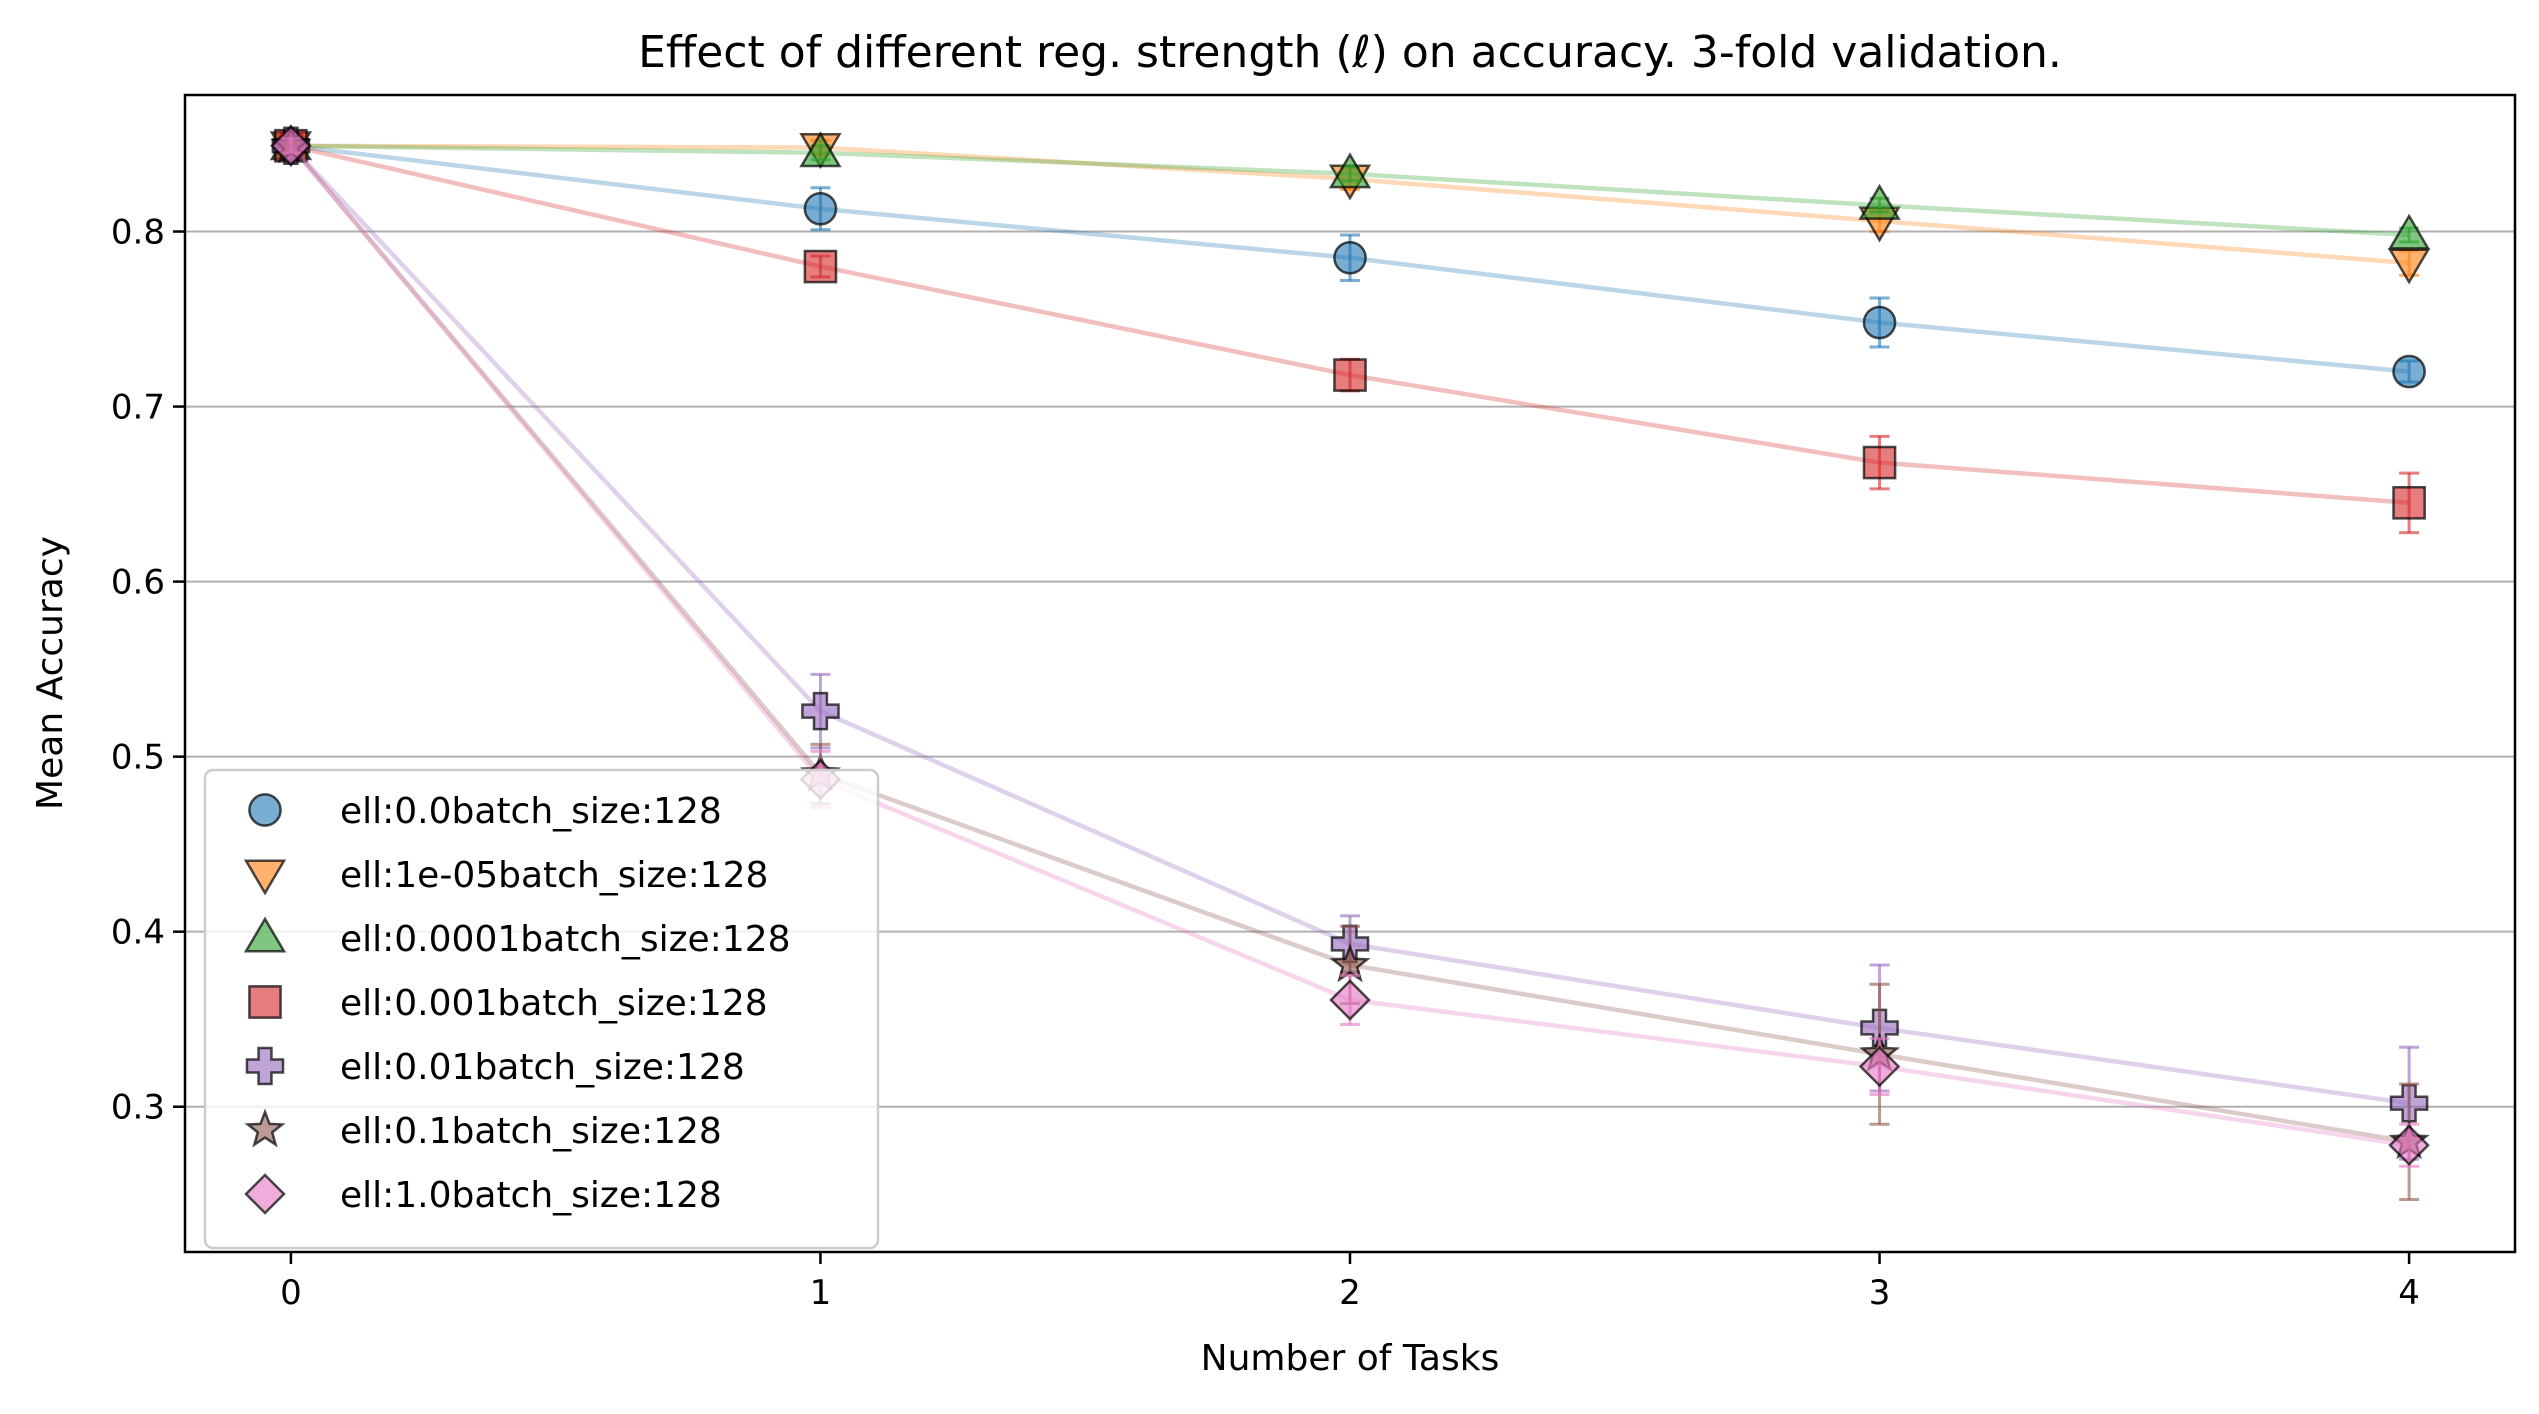 The width and height of the screenshot is (2539, 1414). I want to click on legend-entry: ell:1.0batch_size:128, so click(483, 1194).